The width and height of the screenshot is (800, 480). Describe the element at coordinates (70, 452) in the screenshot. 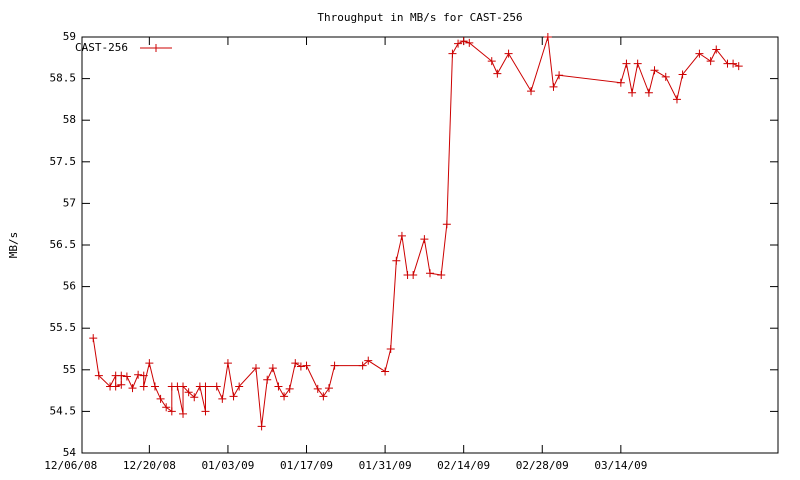

I see `y-tick-label: 54` at that location.